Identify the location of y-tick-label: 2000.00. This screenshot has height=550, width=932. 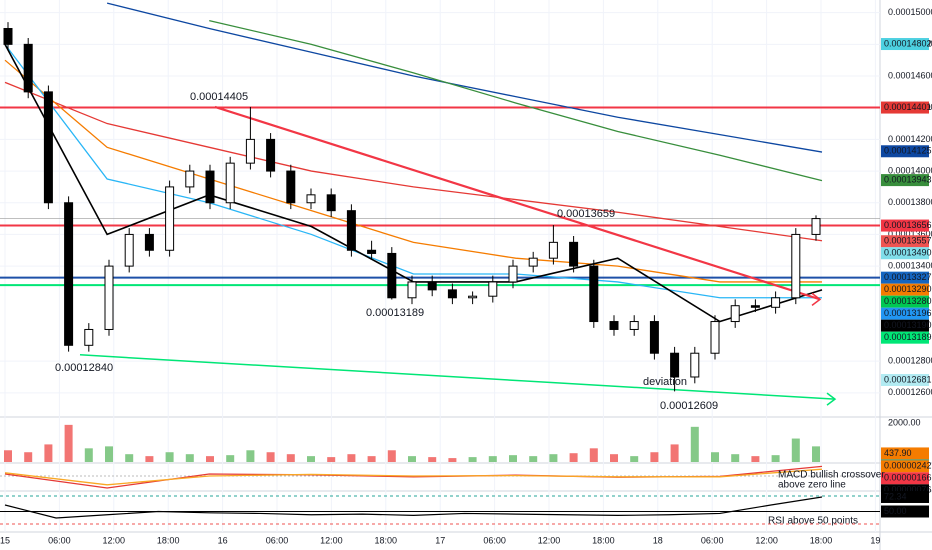
(904, 422).